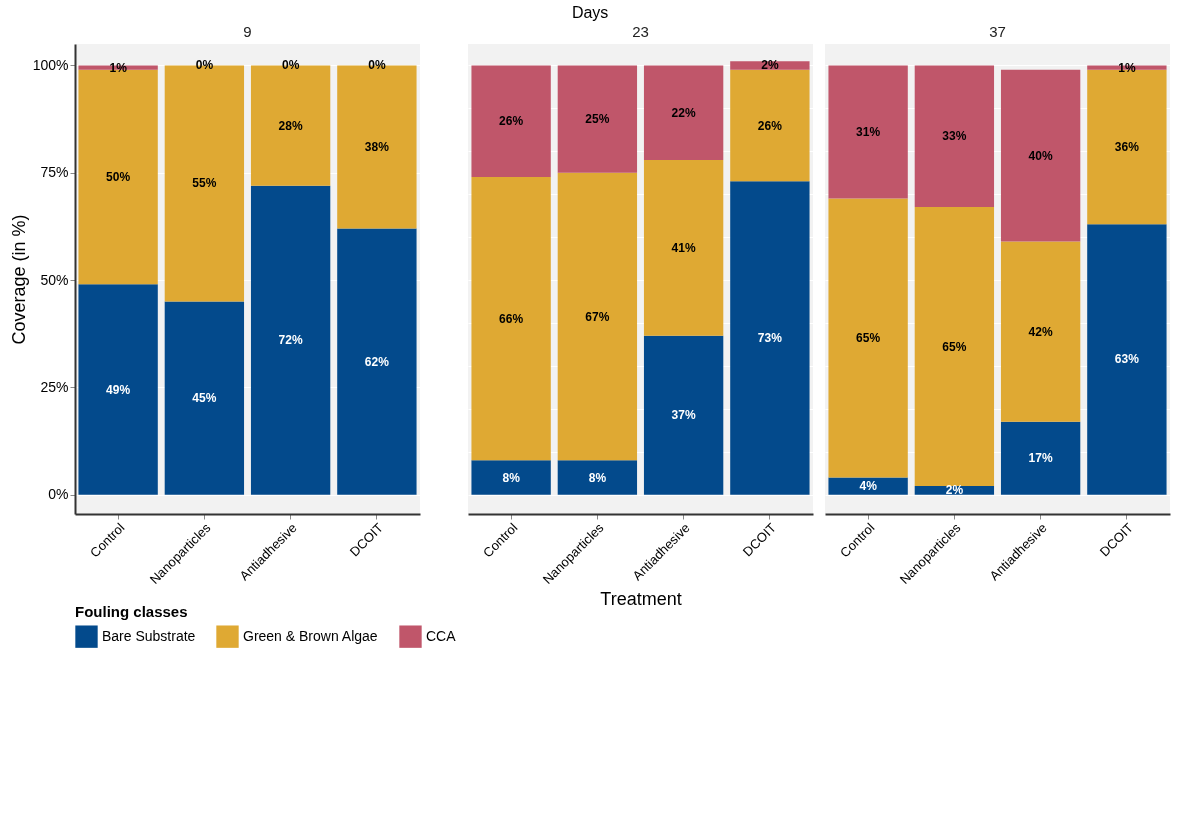 The height and width of the screenshot is (833, 1192). Describe the element at coordinates (131, 611) in the screenshot. I see `legend-title: Fouling classes` at that location.